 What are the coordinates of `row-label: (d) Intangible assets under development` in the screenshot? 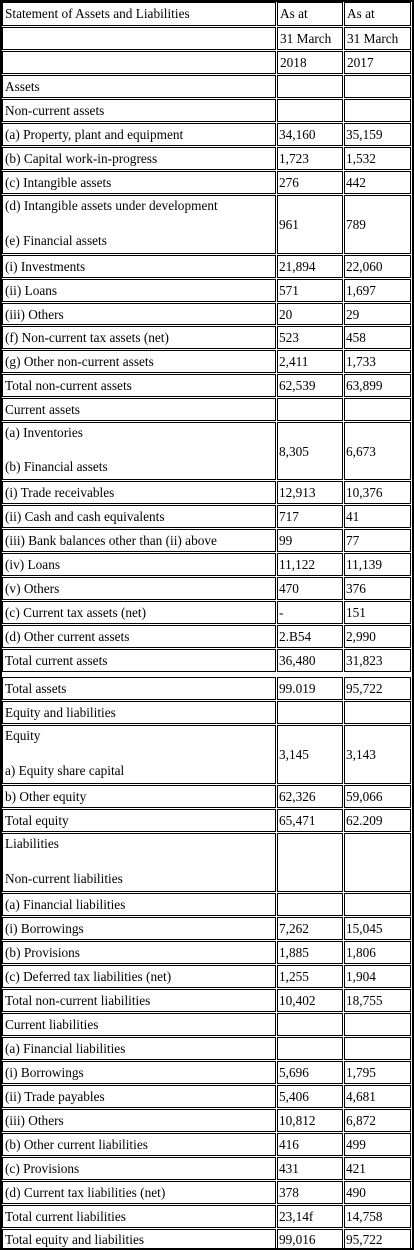 It's located at (111, 205).